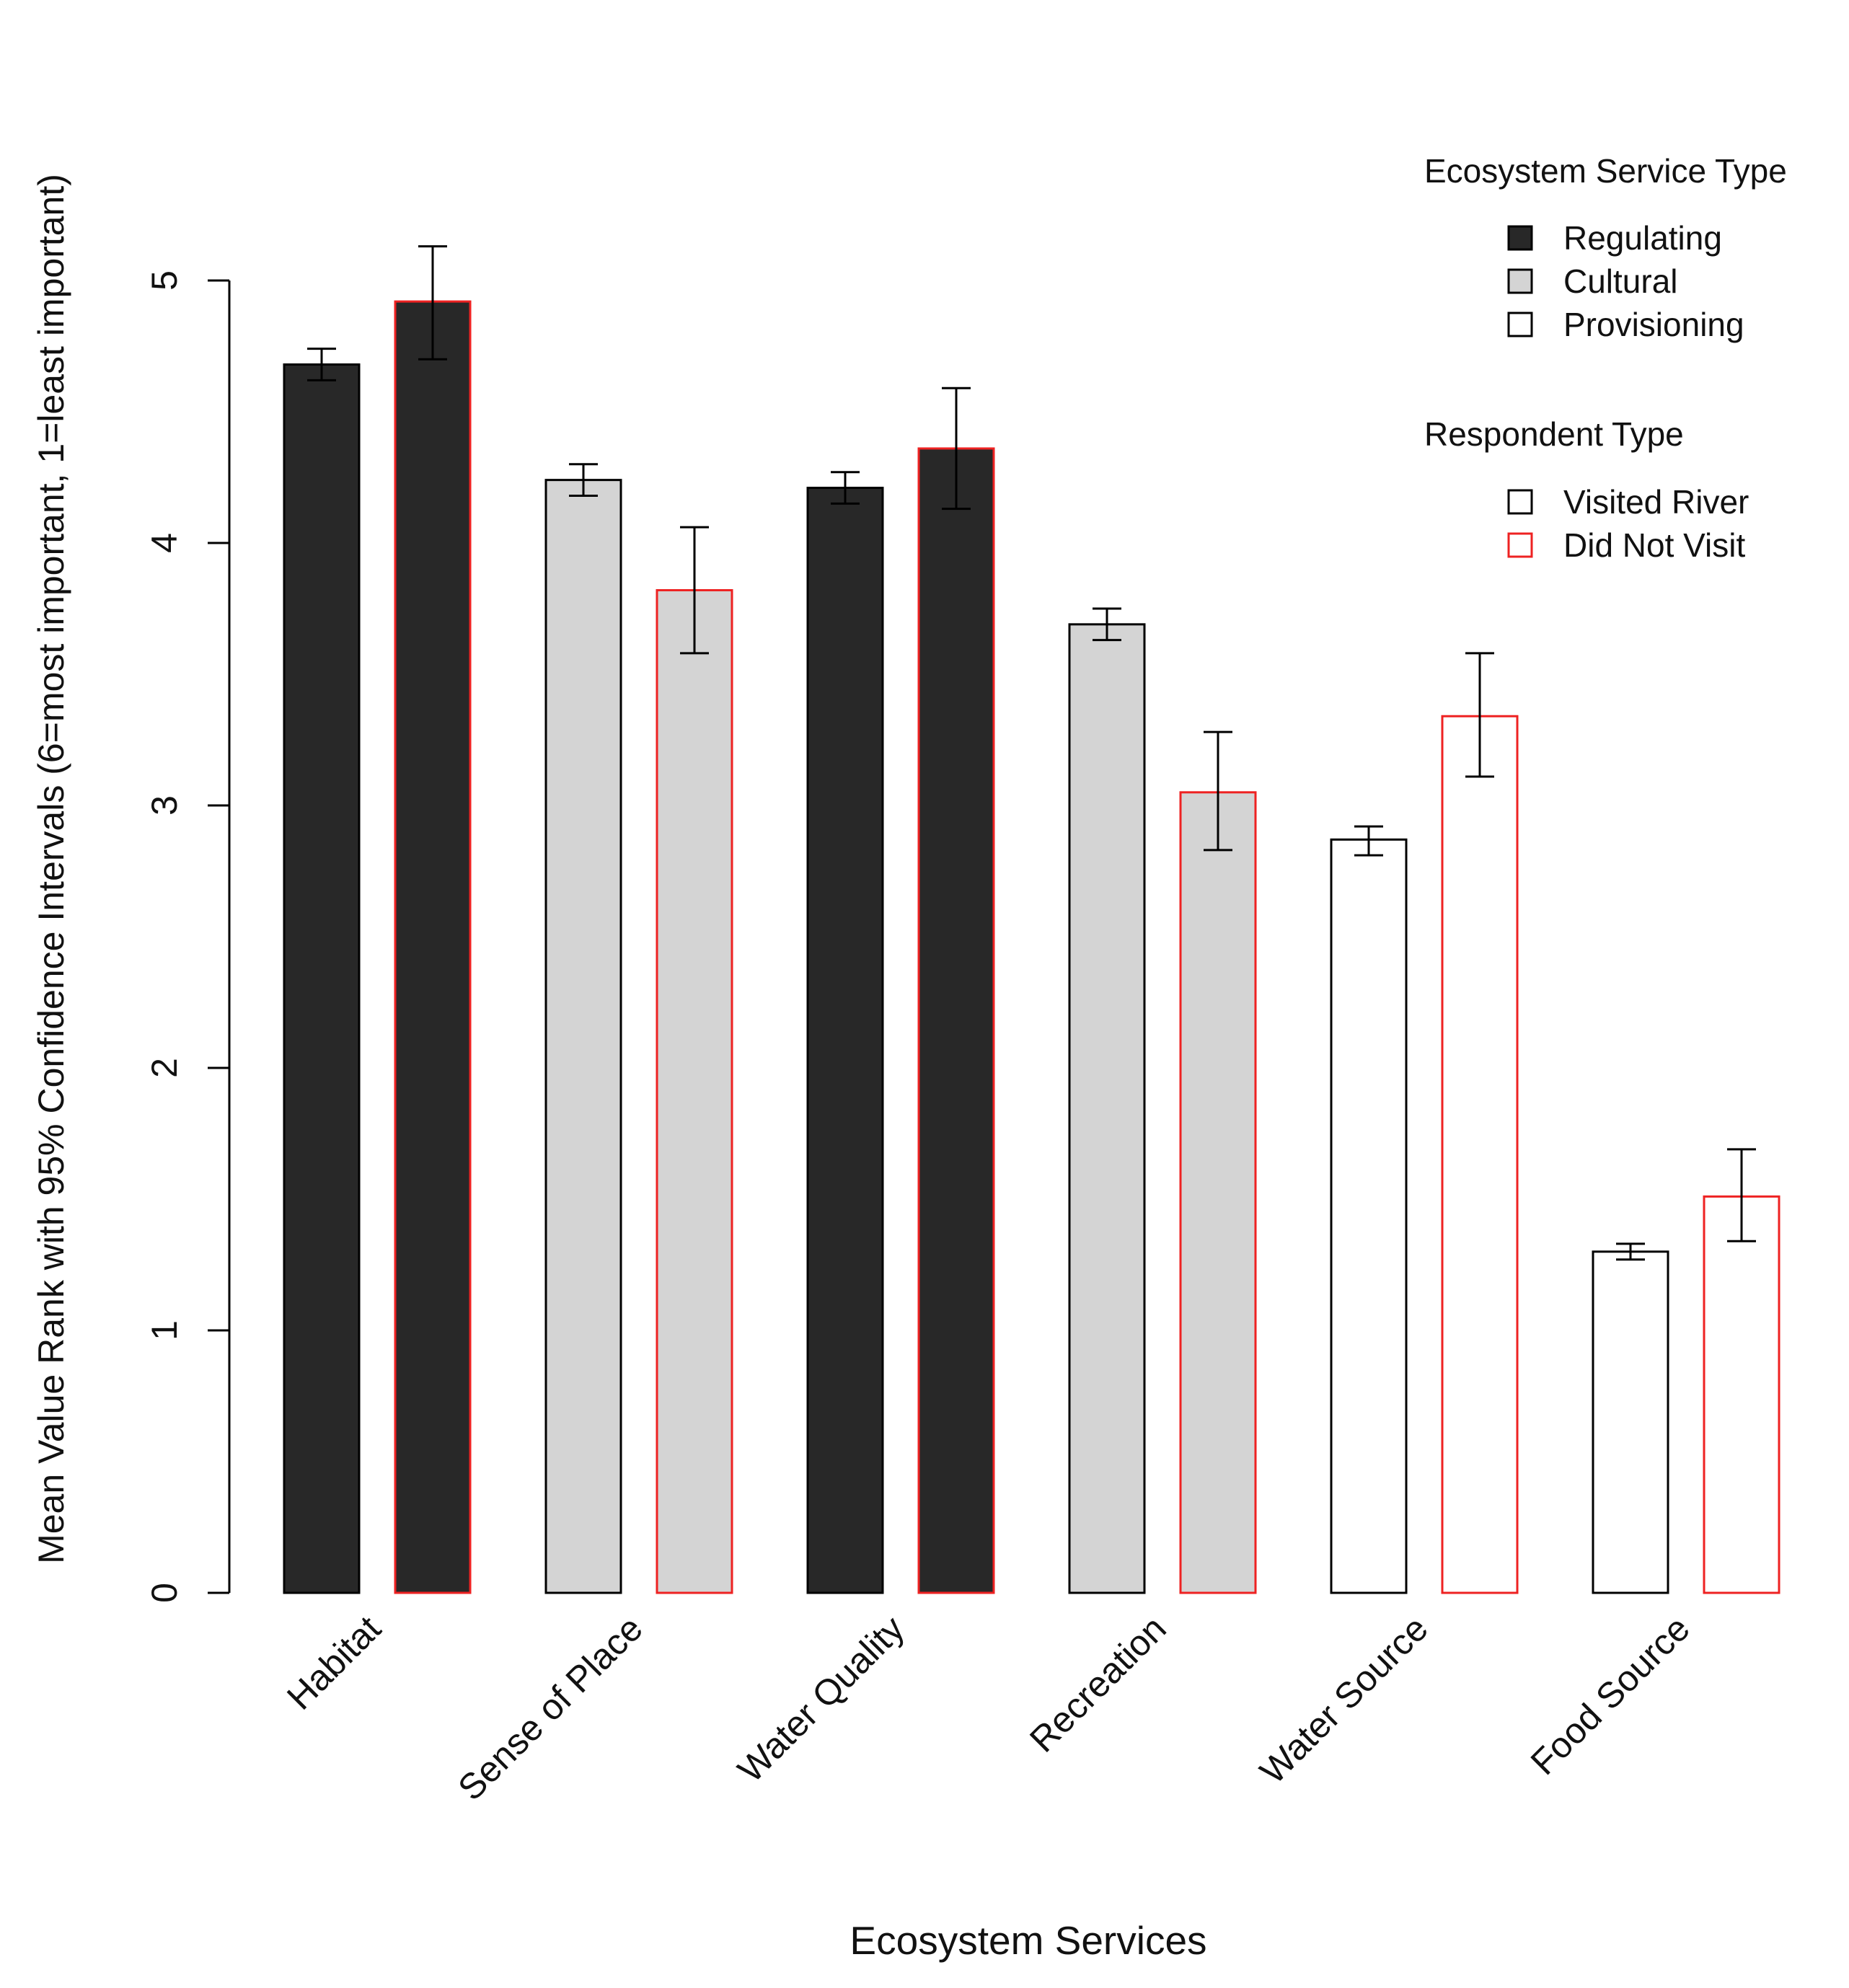 The image size is (1849, 1988). I want to click on bar-sense-of-place-did-not-visit, so click(694, 1091).